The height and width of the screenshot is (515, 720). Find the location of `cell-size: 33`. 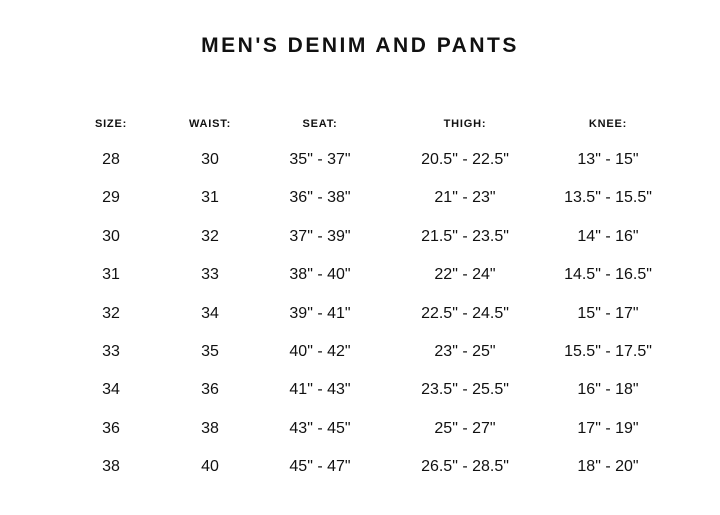

cell-size: 33 is located at coordinates (111, 351).